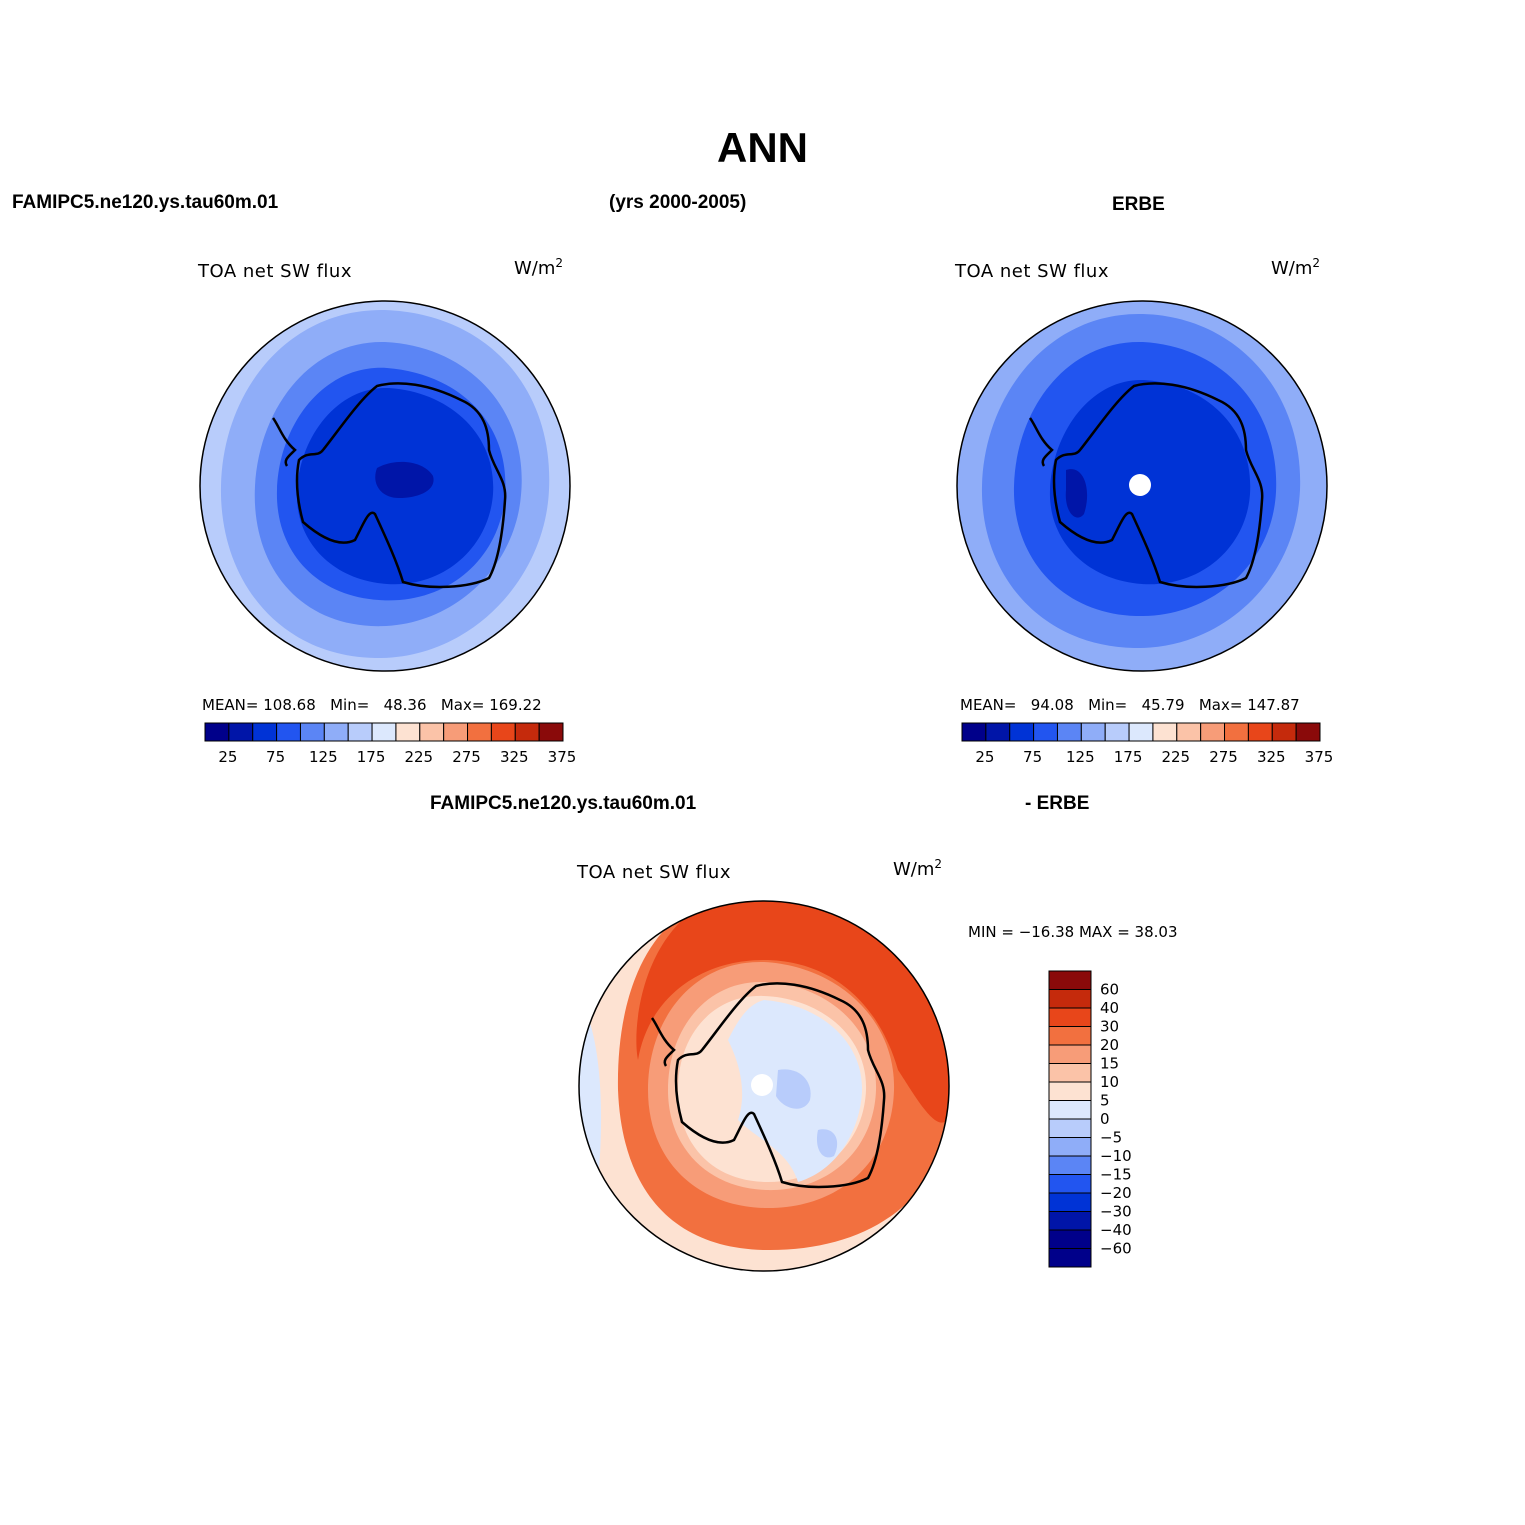 This screenshot has height=1525, width=1525. Describe the element at coordinates (654, 872) in the screenshot. I see `panel3-variable: TOA net SW flux` at that location.